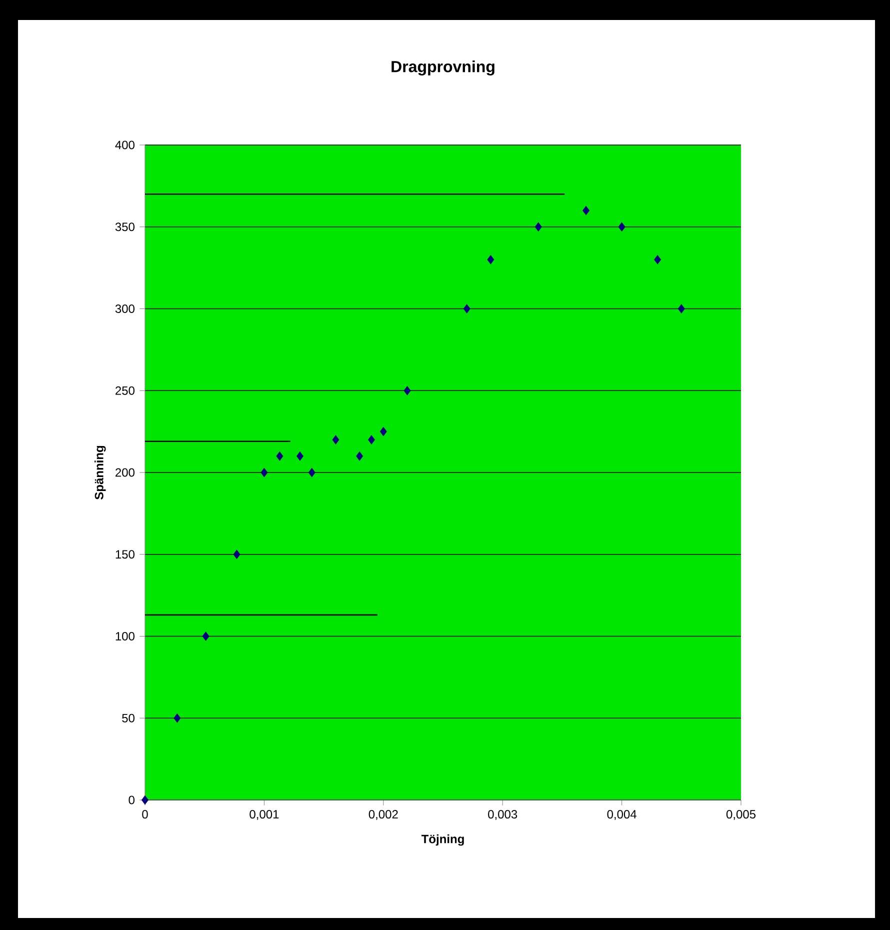  Describe the element at coordinates (128, 718) in the screenshot. I see `y-tick-label: 50` at that location.